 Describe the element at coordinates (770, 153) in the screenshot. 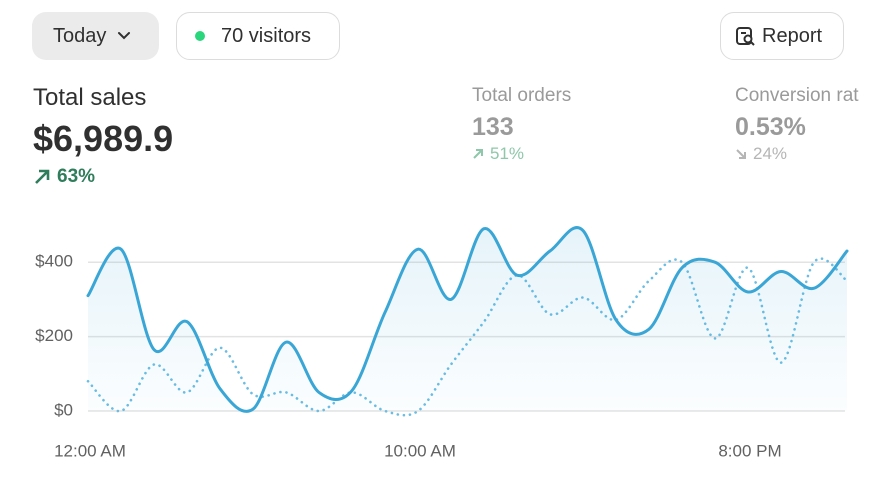

I see `metric-change-value: 24%` at that location.